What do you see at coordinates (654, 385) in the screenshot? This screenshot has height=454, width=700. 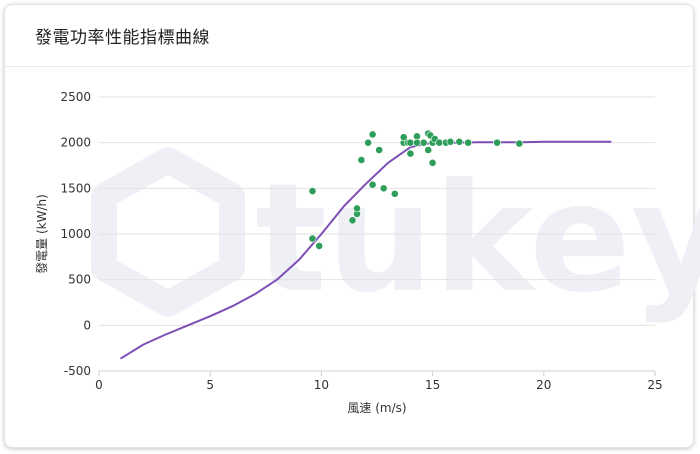 I see `x-tick-label: 25` at bounding box center [654, 385].